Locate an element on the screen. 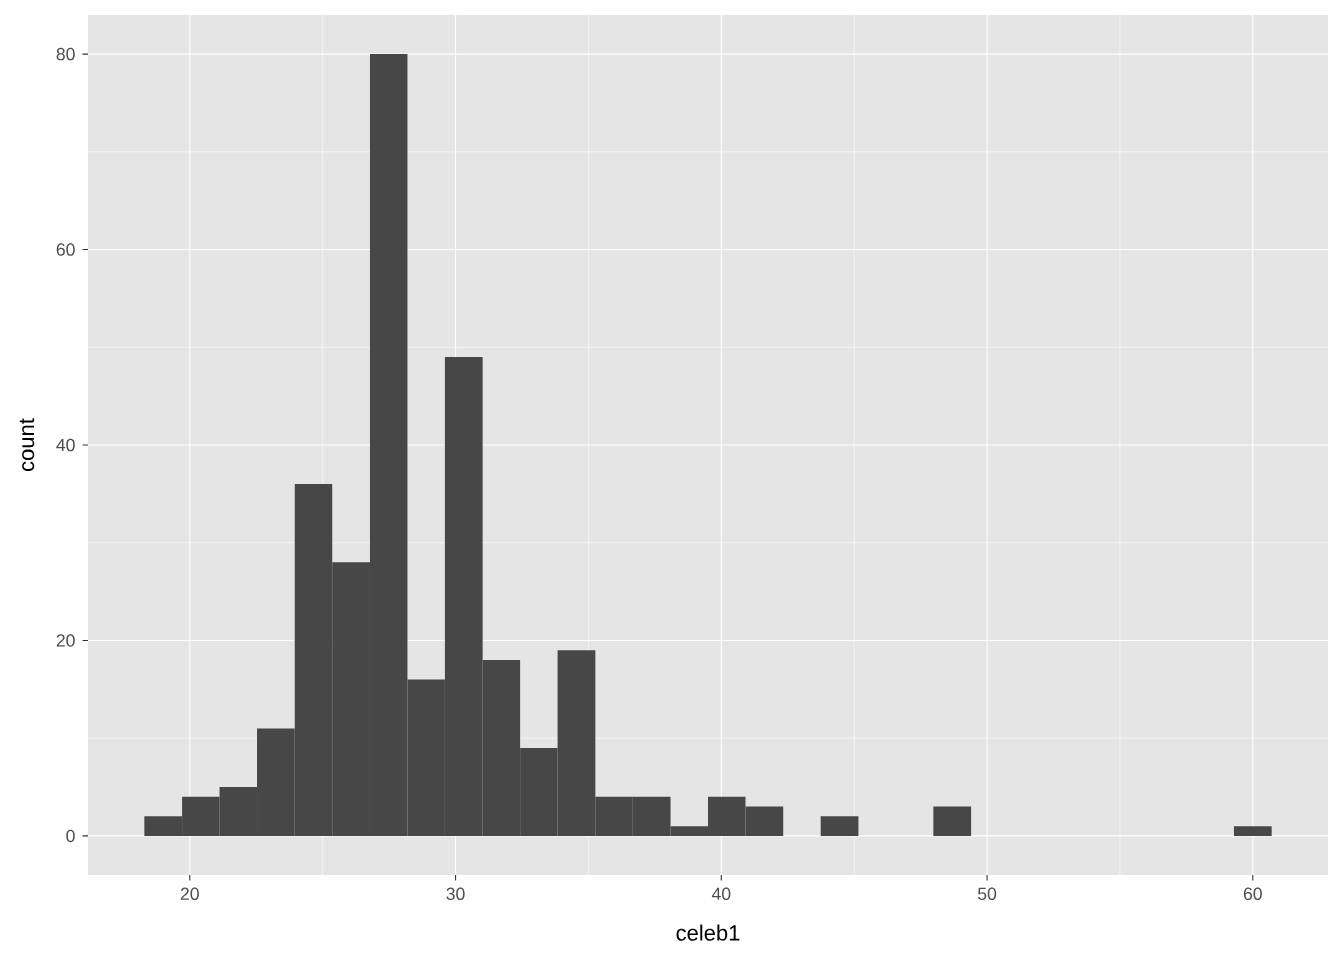 The width and height of the screenshot is (1344, 960). y-axis-title: count is located at coordinates (27, 444).